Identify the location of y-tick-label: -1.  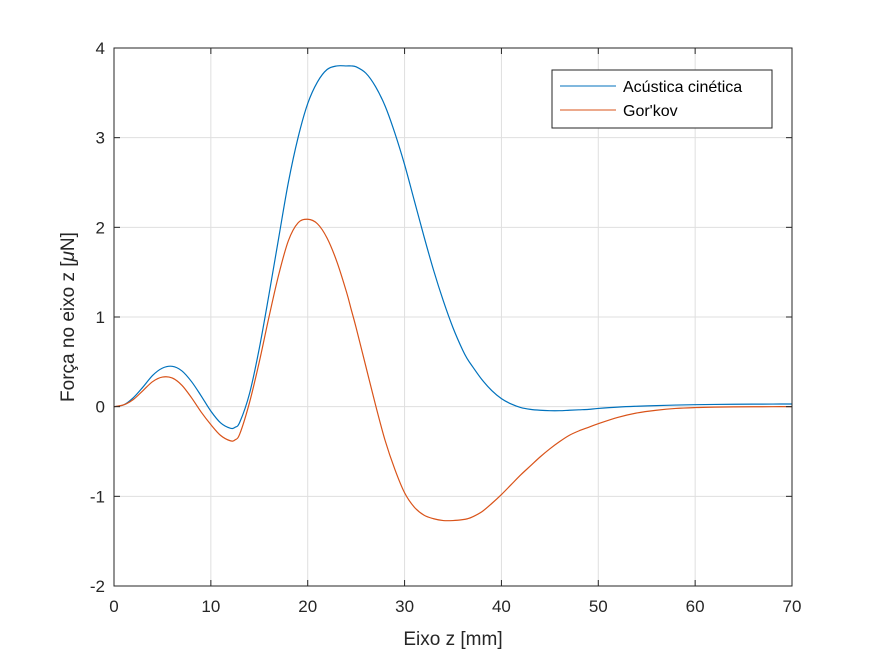
(97, 496).